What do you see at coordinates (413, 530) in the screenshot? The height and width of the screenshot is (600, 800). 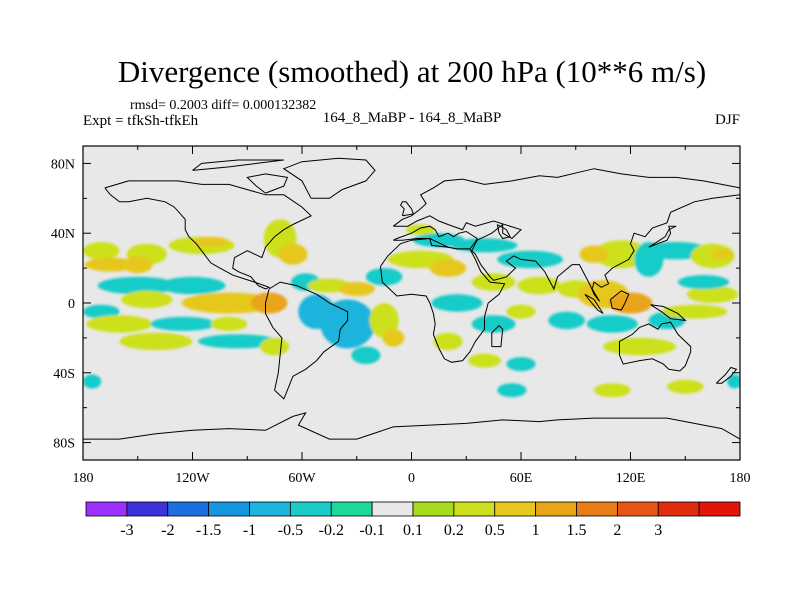 I see `colorbar-label-7: 0.1` at bounding box center [413, 530].